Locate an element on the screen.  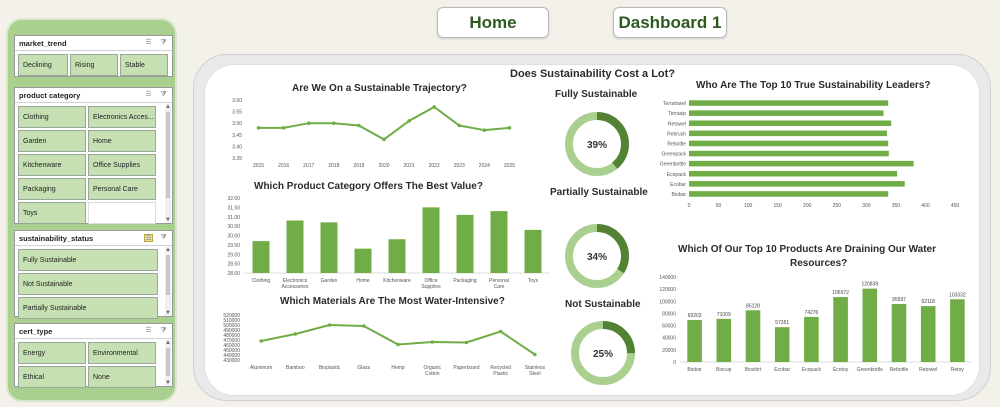
slicer-item-home: Home is located at coordinates (122, 141).